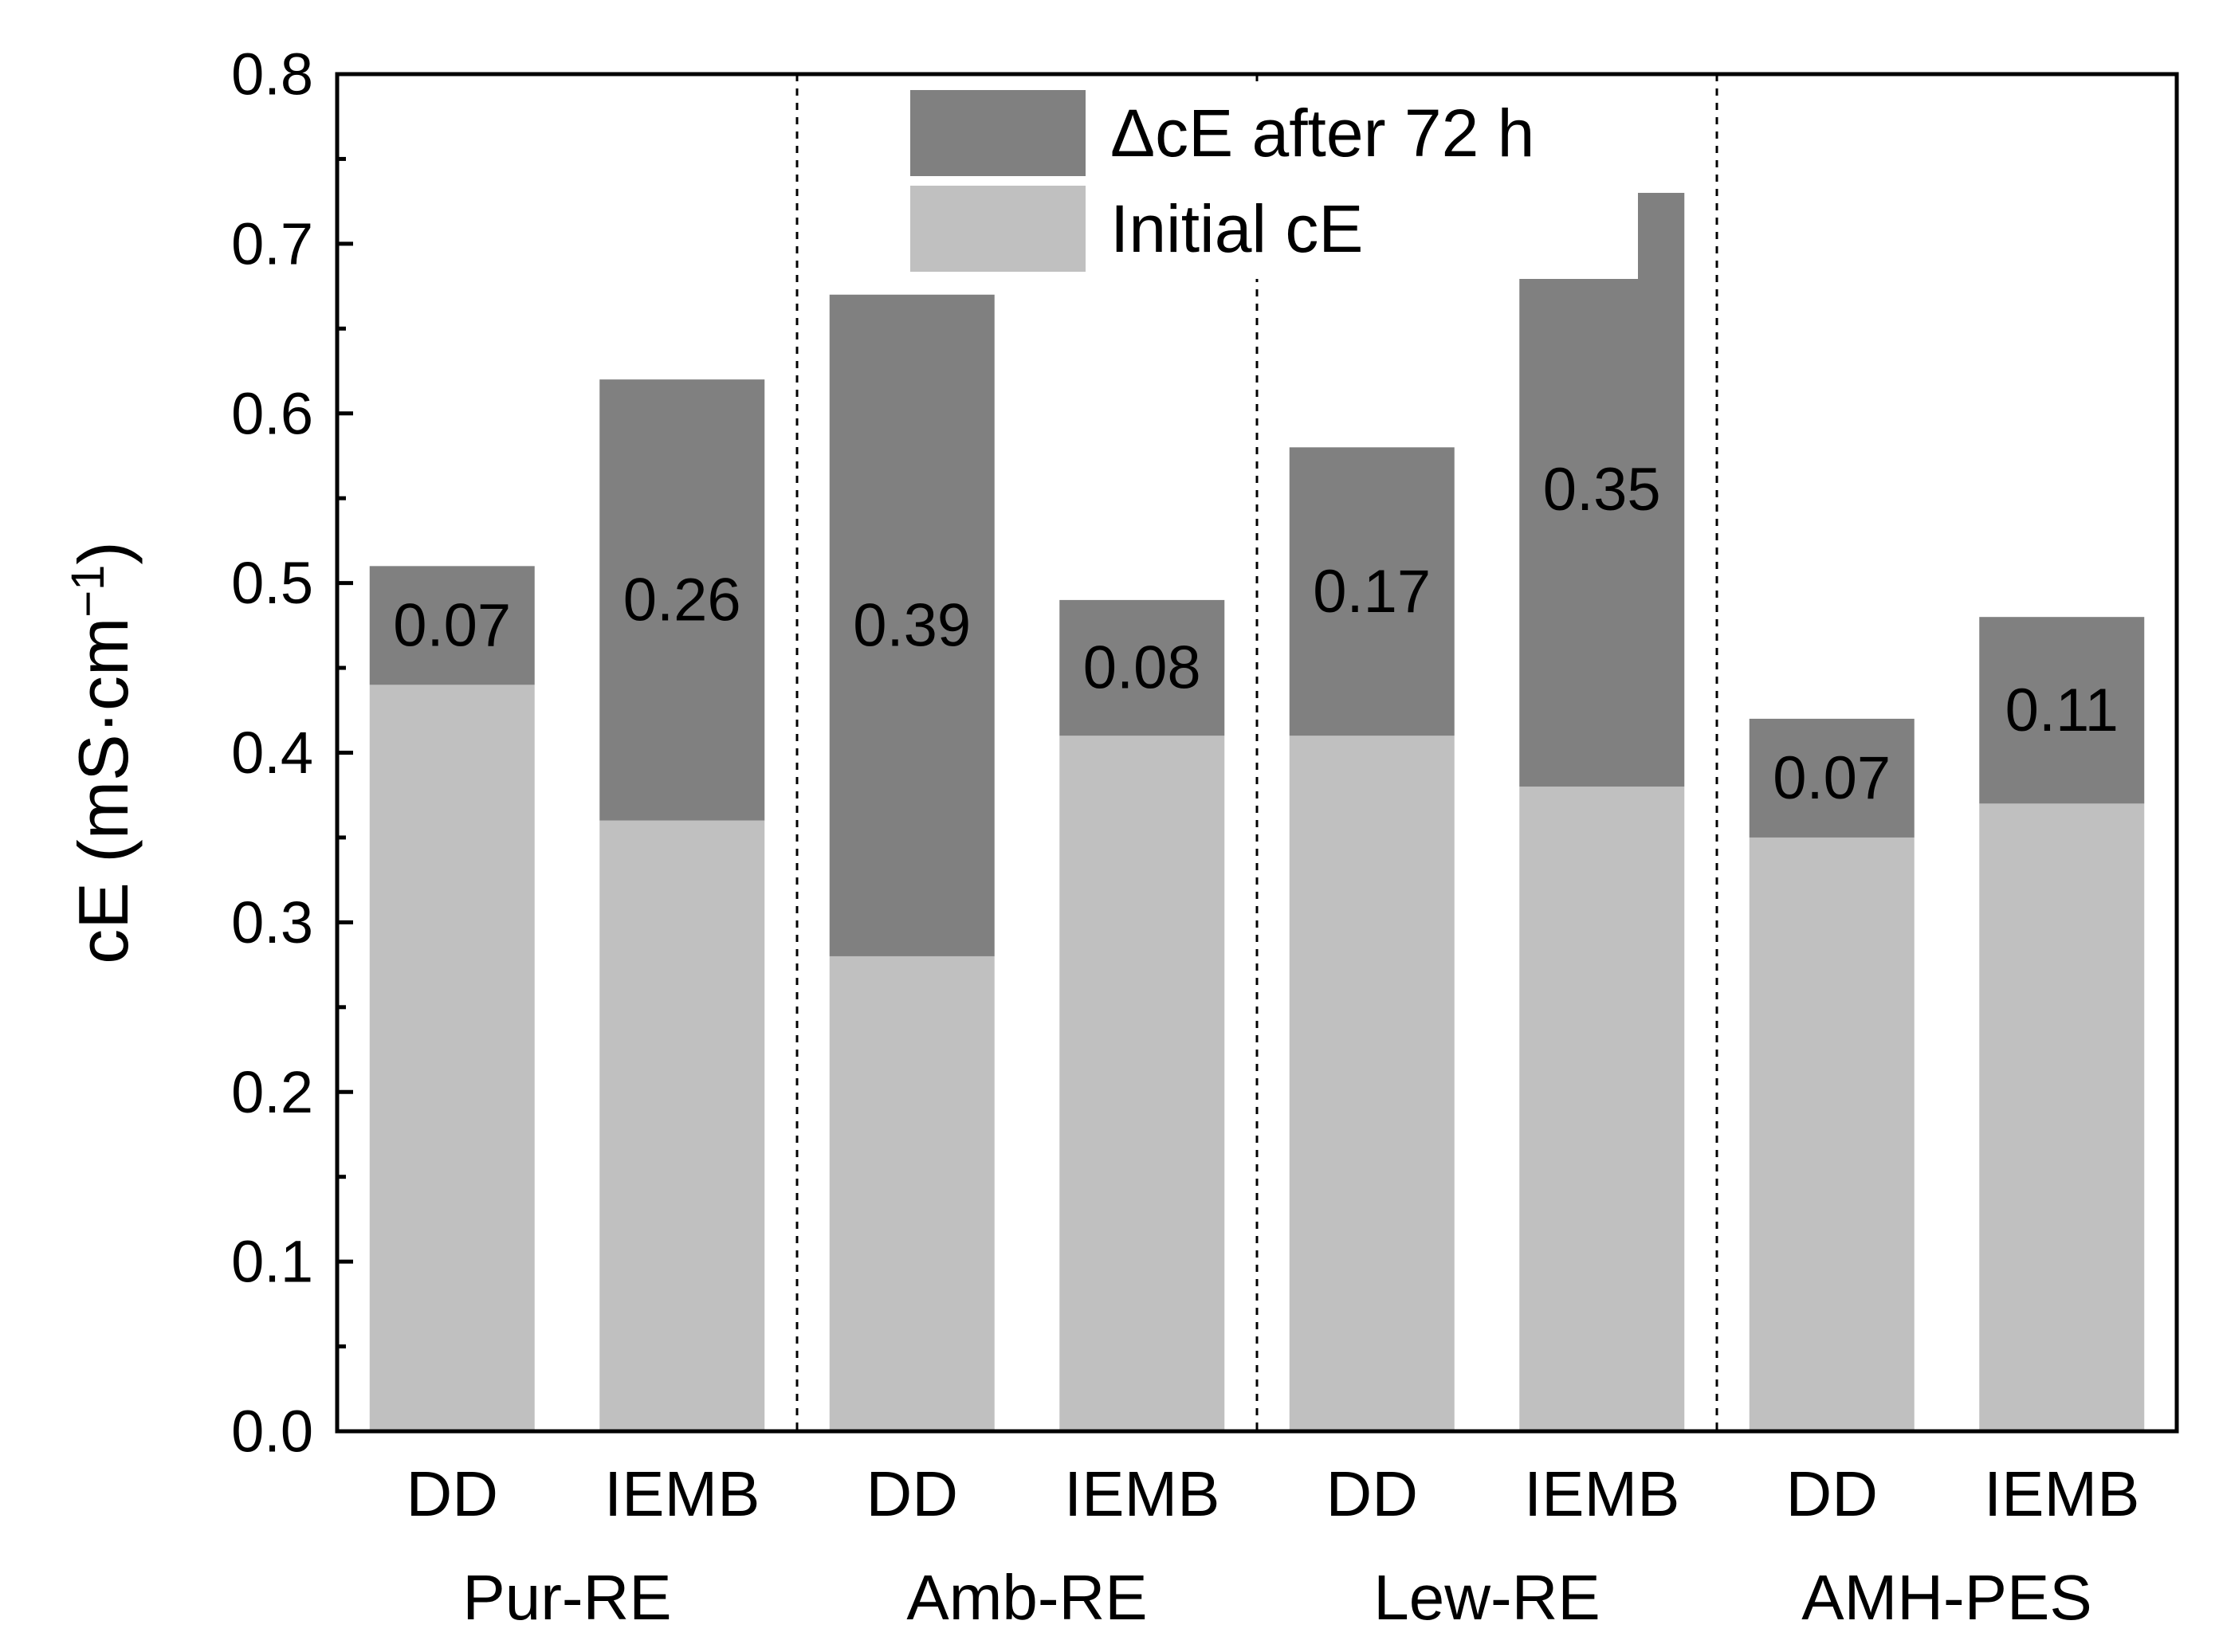 The image size is (2219, 1652). I want to click on legend-swatch-delta, so click(998, 133).